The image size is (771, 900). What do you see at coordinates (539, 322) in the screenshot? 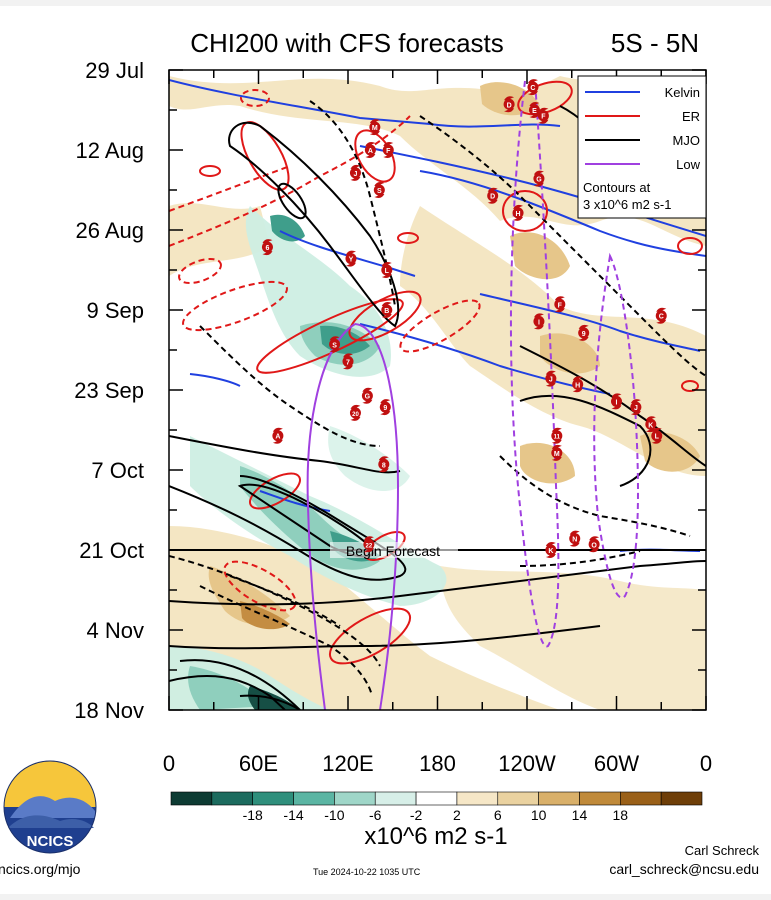
I see `storm-marker-label: I` at bounding box center [539, 322].